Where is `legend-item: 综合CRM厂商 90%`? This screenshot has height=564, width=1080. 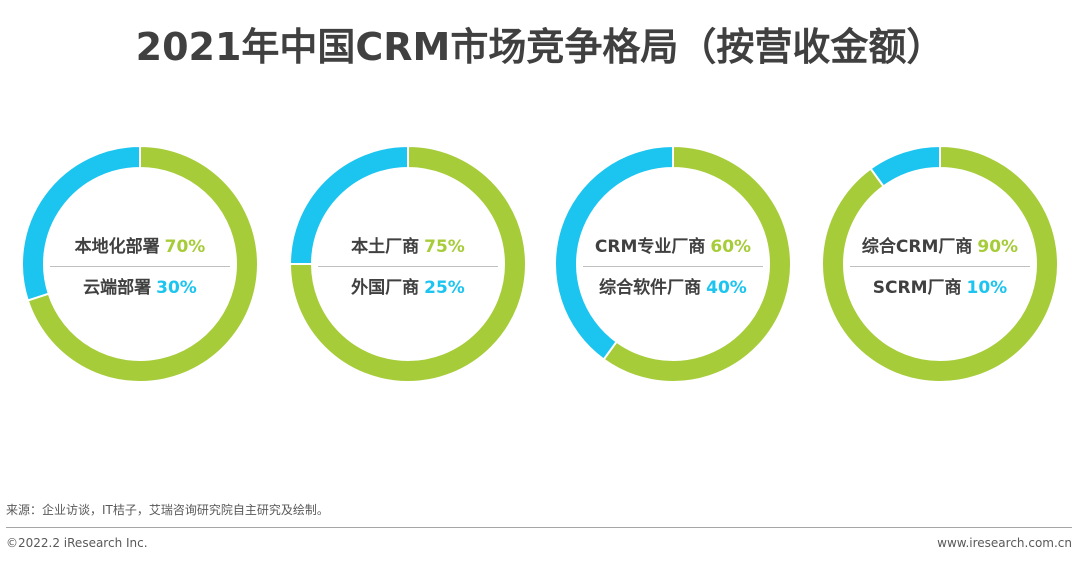
legend-item: 综合CRM厂商 90% is located at coordinates (940, 247).